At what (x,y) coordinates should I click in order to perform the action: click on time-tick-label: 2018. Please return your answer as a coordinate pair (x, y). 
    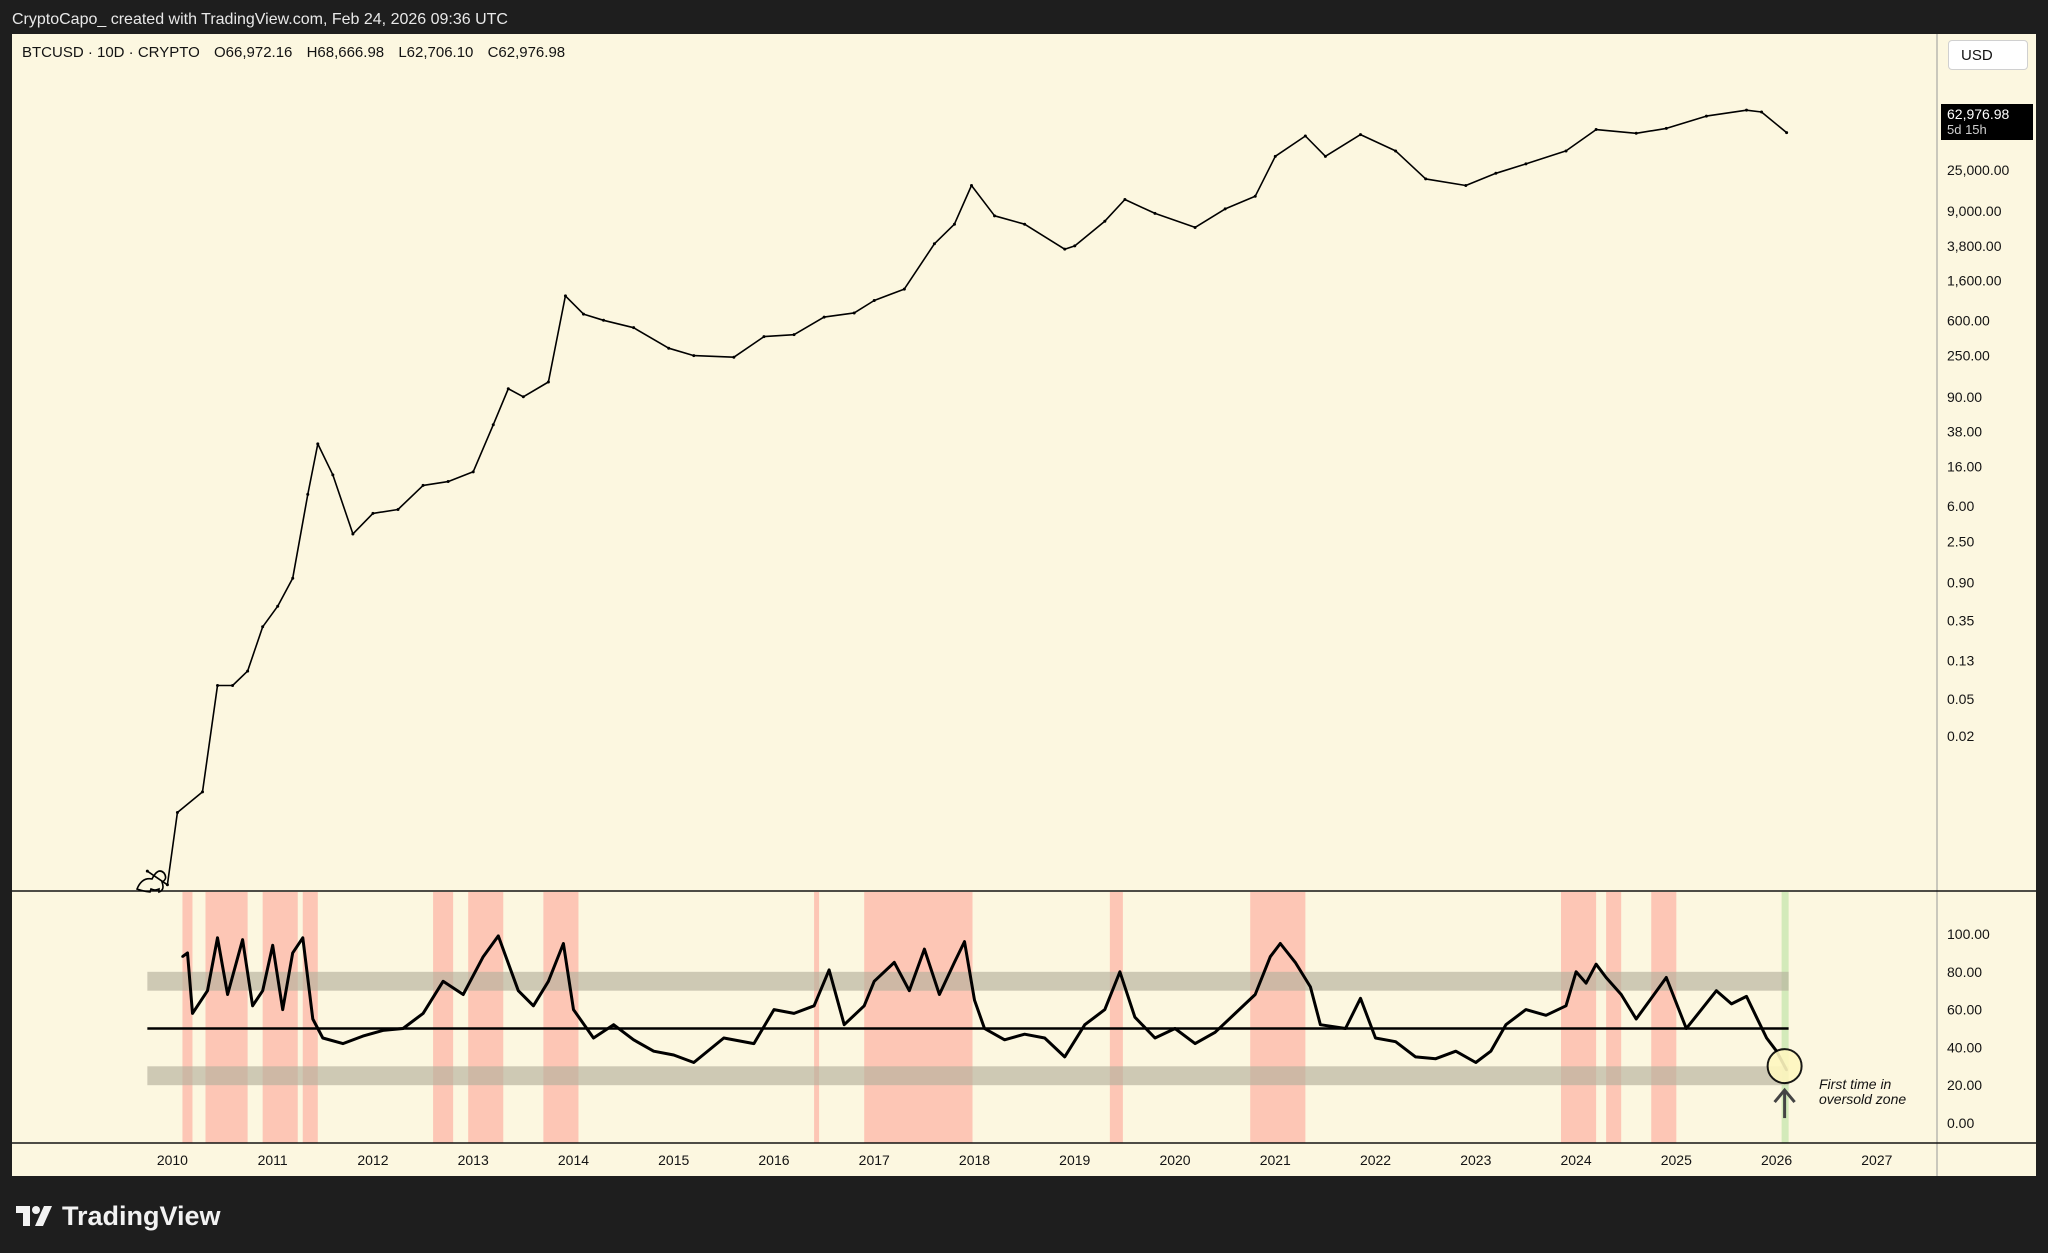
    Looking at the image, I should click on (974, 1160).